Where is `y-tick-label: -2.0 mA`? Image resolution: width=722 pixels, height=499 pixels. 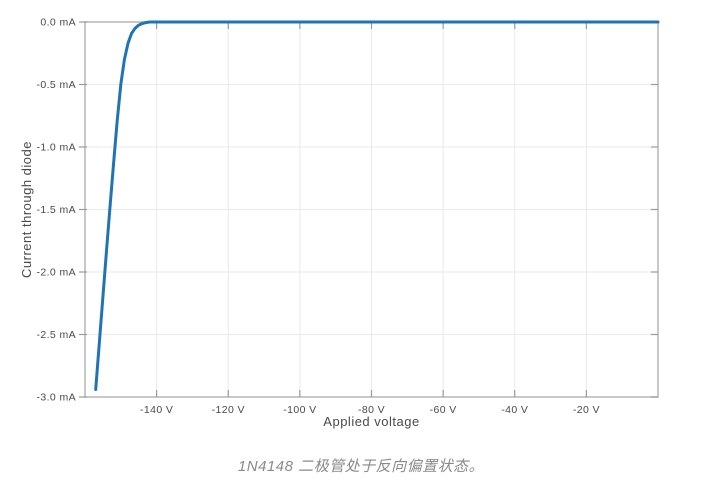
y-tick-label: -2.0 mA is located at coordinates (56, 273).